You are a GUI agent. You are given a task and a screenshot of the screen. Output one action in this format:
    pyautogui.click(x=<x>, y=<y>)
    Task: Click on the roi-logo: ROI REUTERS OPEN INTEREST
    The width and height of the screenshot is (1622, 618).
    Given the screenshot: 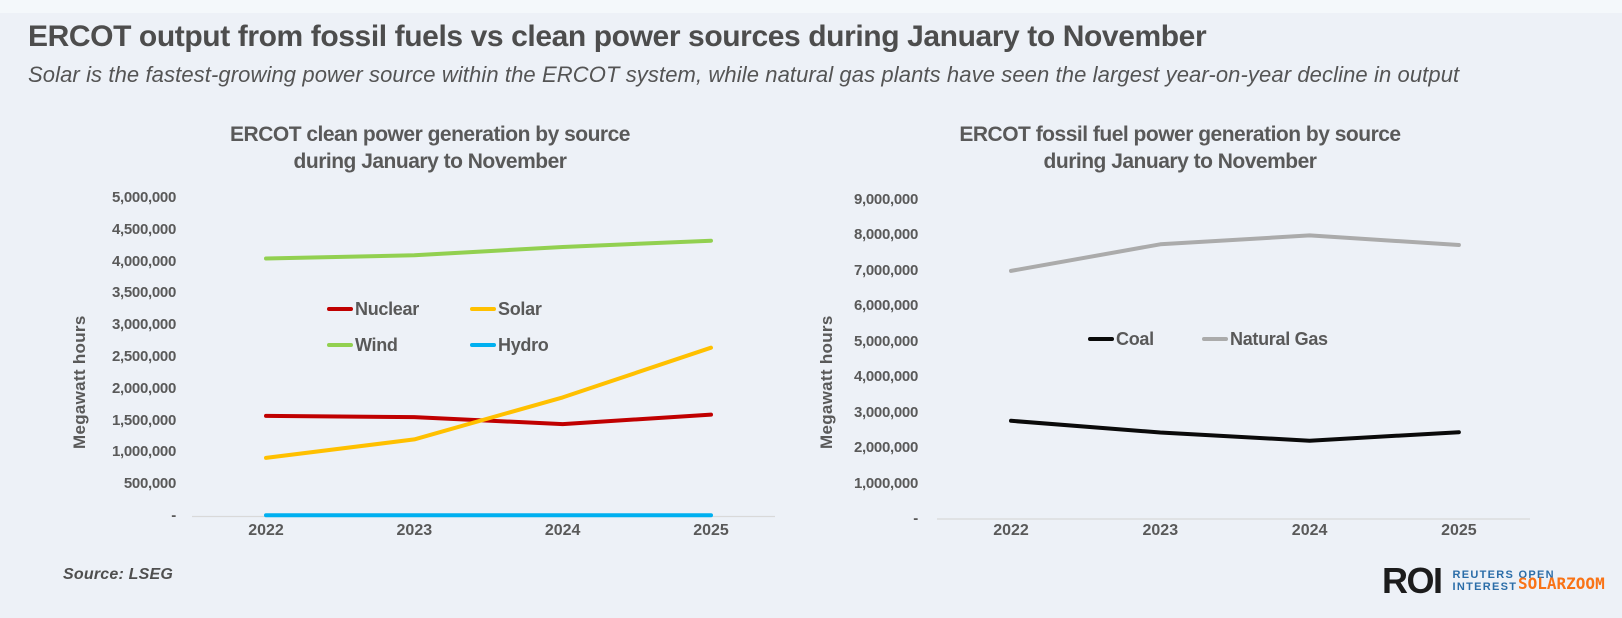 What is the action you would take?
    pyautogui.click(x=1468, y=583)
    